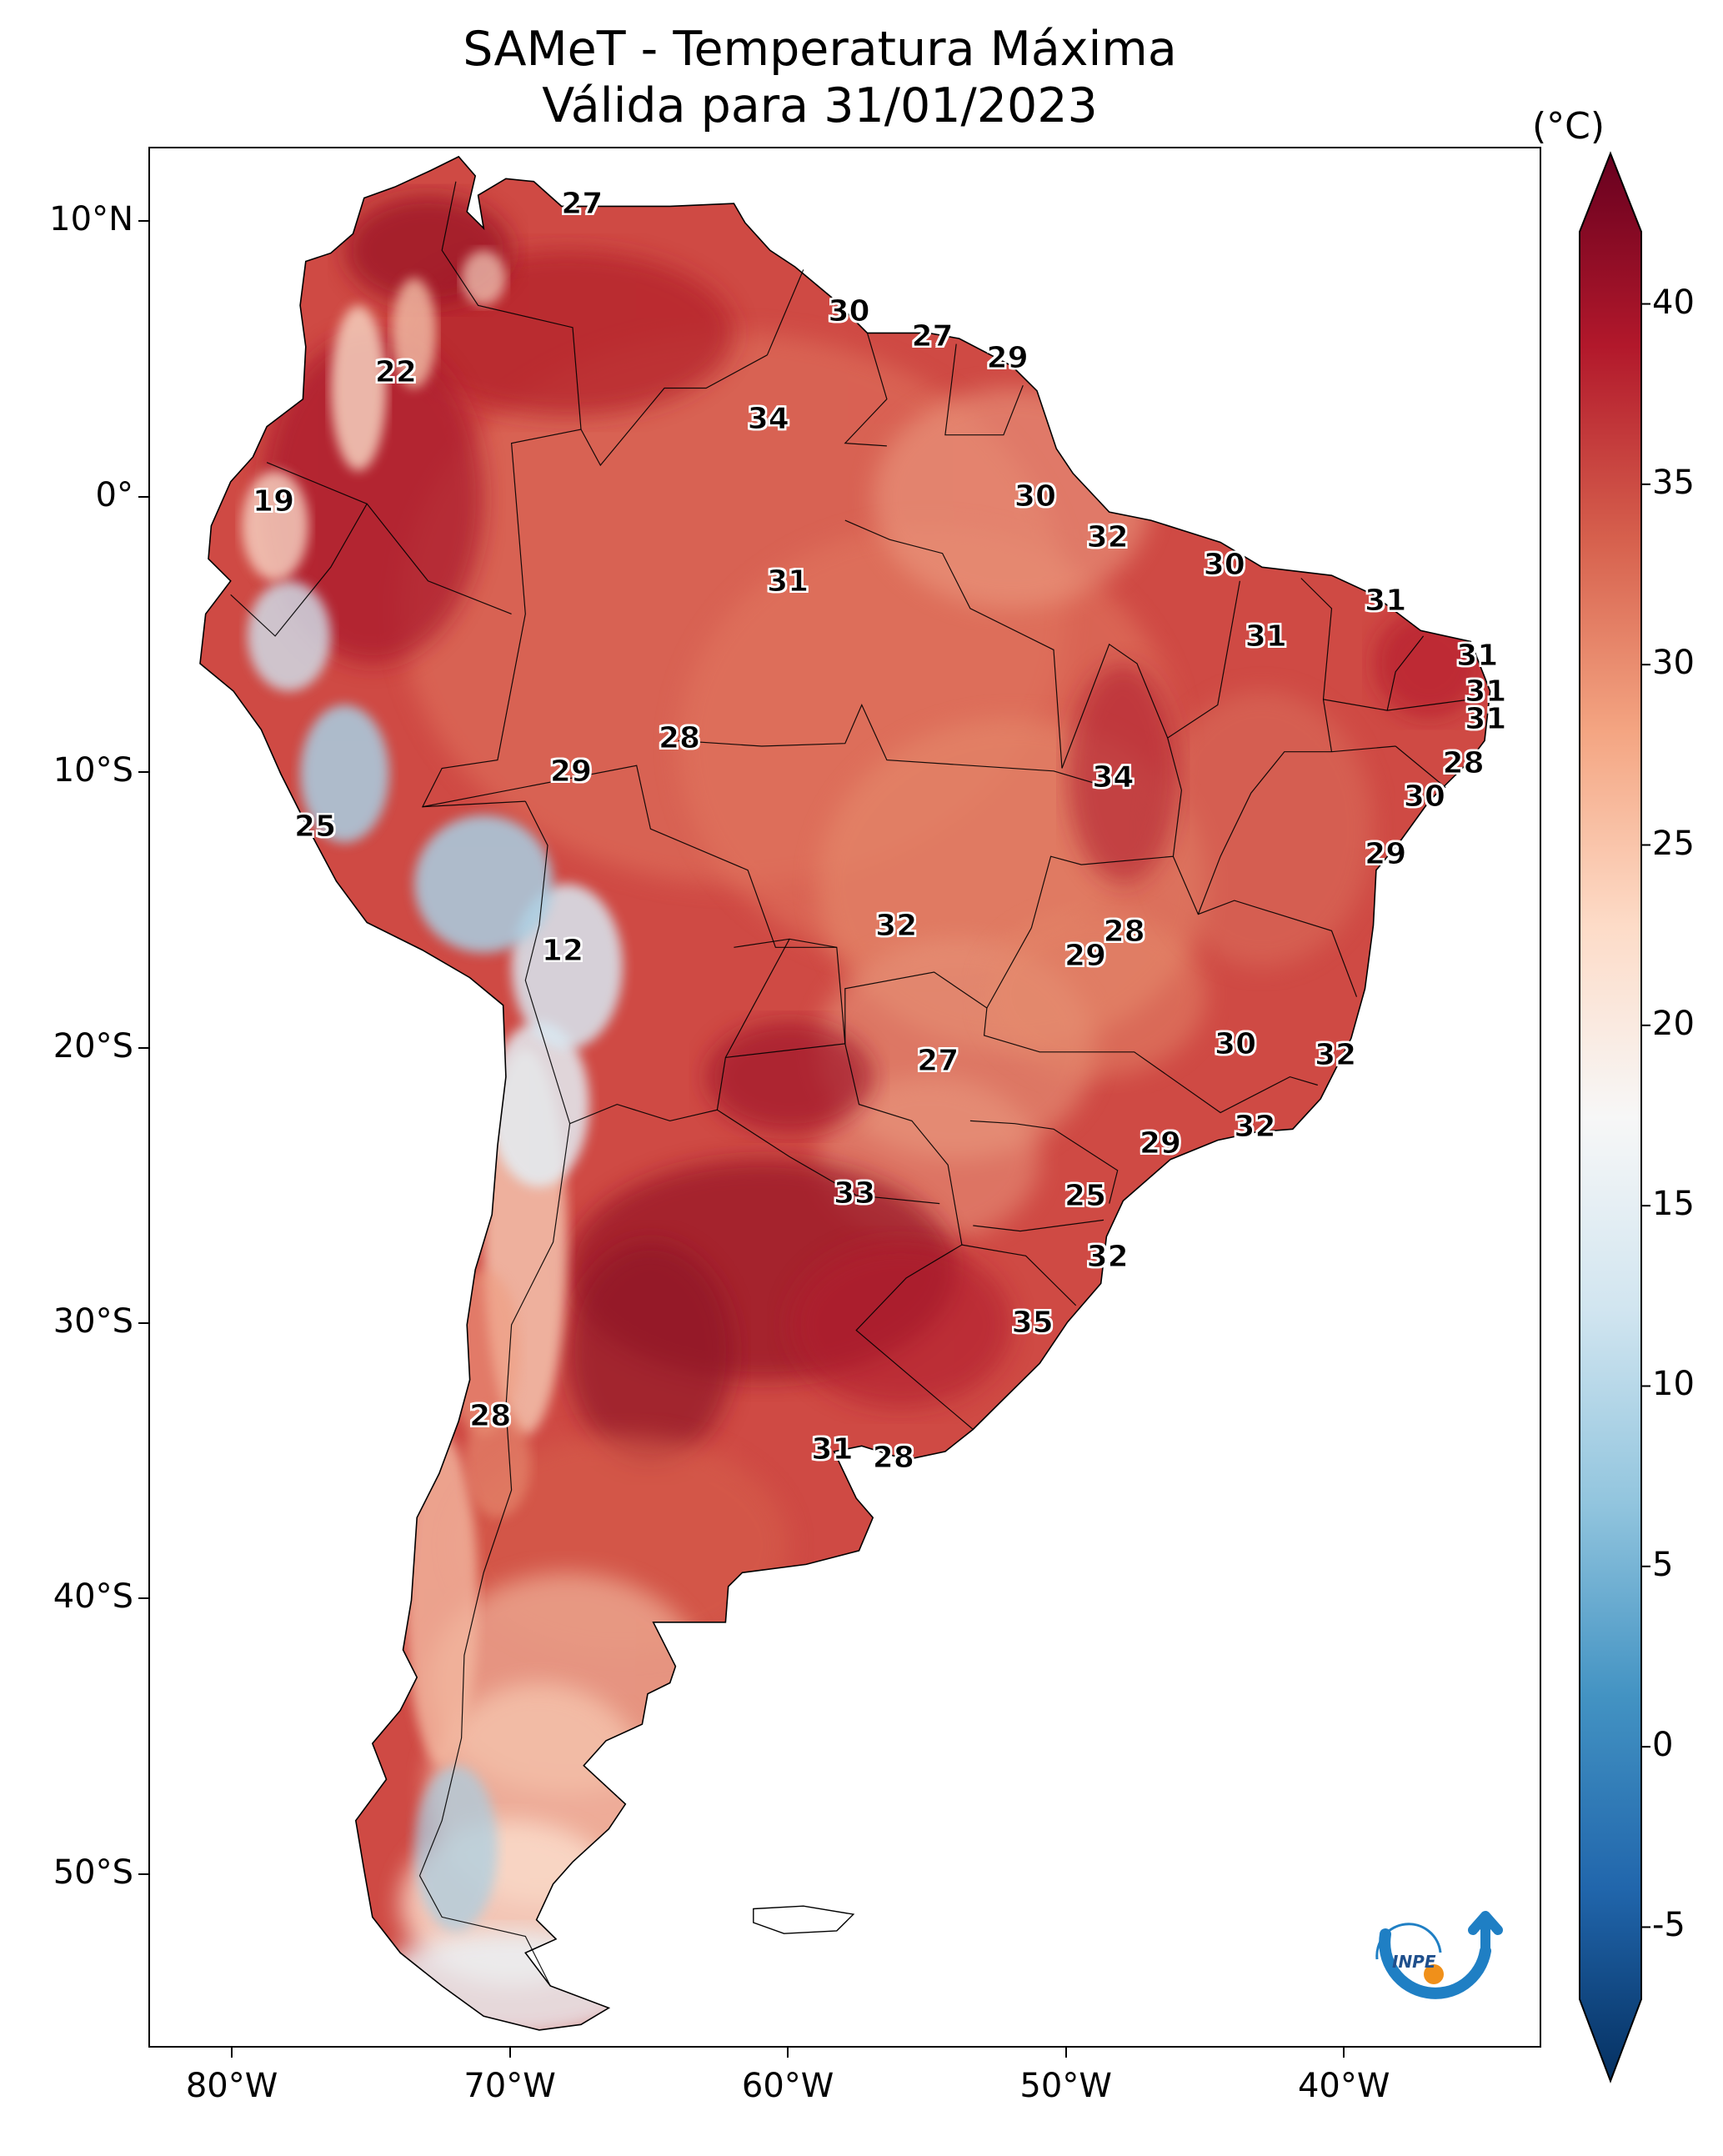  I want to click on colorbar-tick-label: 35, so click(1674, 482).